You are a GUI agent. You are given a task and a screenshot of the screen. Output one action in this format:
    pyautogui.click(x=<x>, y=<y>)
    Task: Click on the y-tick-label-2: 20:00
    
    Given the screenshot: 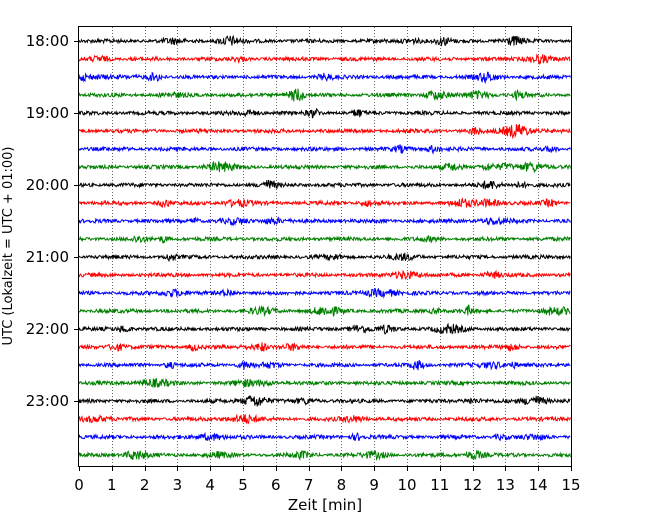 What is the action you would take?
    pyautogui.click(x=47, y=185)
    